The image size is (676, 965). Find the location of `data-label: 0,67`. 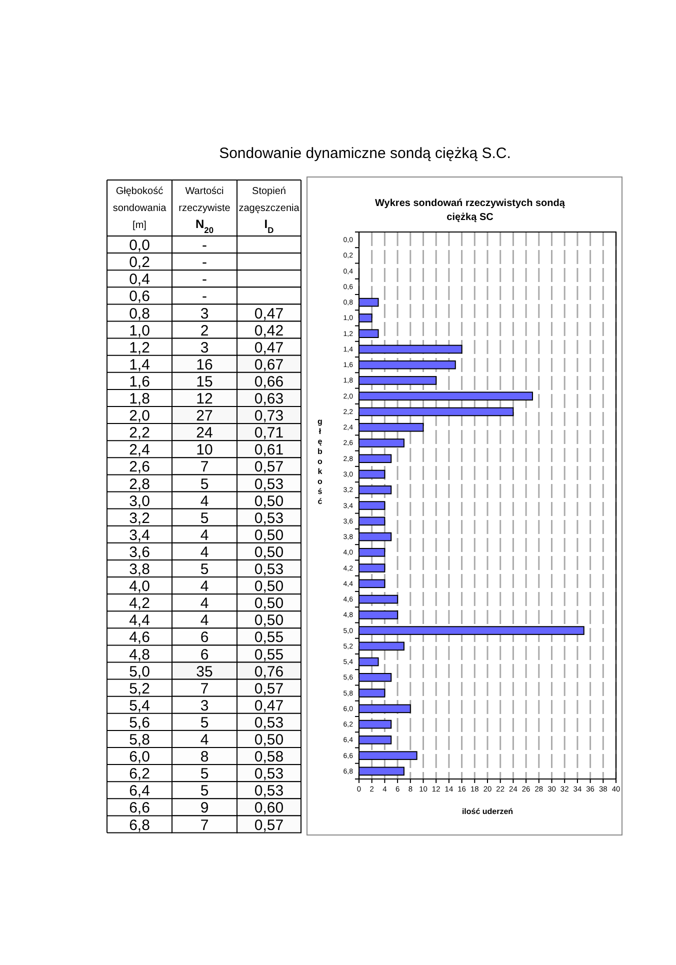

data-label: 0,67 is located at coordinates (269, 365).